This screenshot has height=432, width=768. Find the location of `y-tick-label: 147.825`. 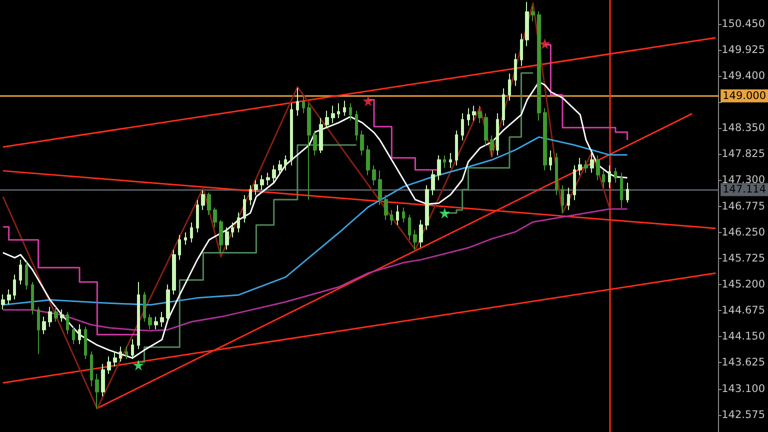

y-tick-label: 147.825 is located at coordinates (743, 154).